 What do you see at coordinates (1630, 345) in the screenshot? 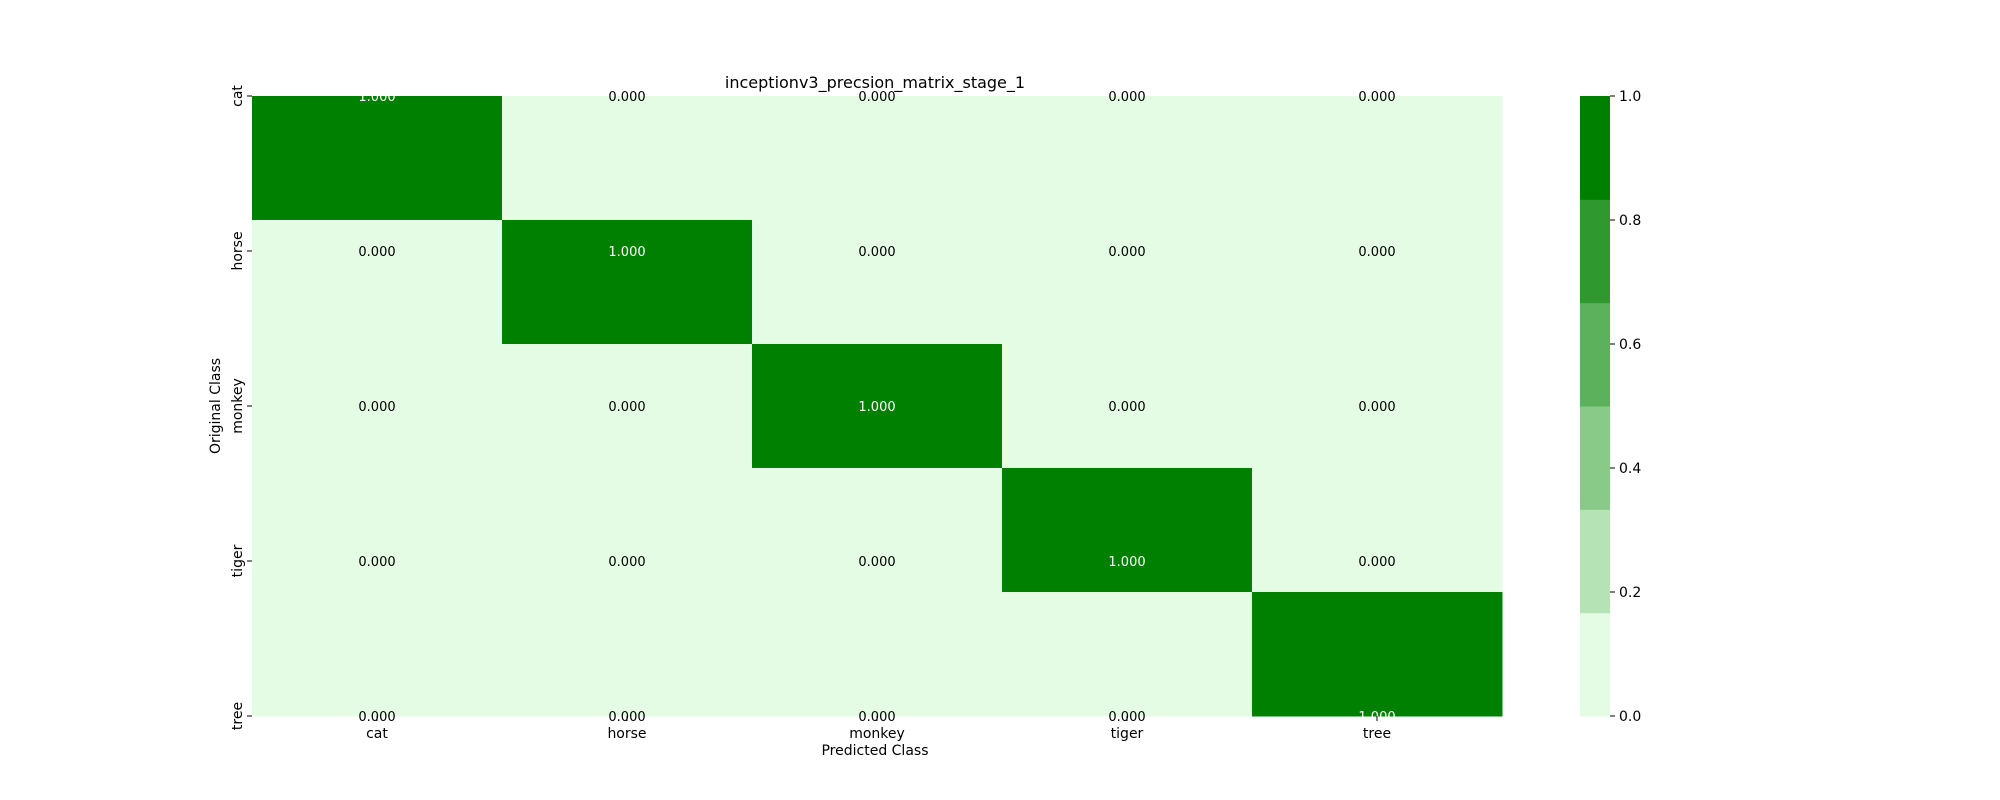
I see `colorbar-tick-label: 0.6` at bounding box center [1630, 345].